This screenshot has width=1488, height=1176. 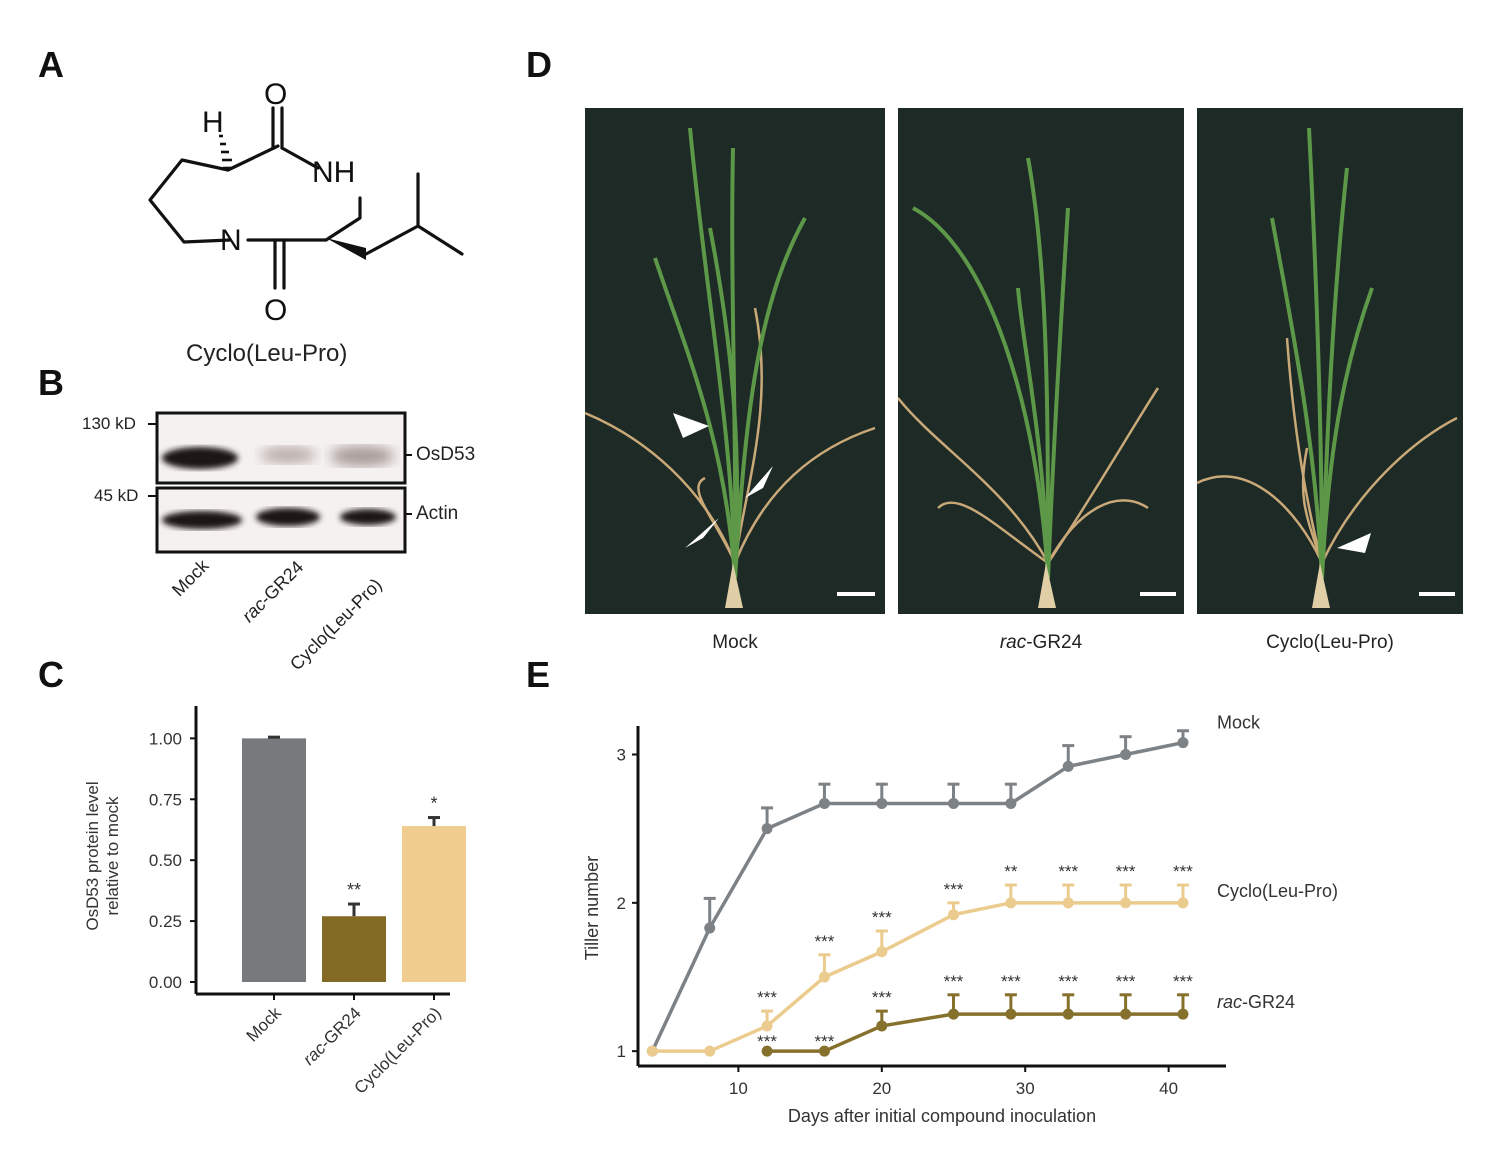 What do you see at coordinates (51, 382) in the screenshot?
I see `panel-label-b: B` at bounding box center [51, 382].